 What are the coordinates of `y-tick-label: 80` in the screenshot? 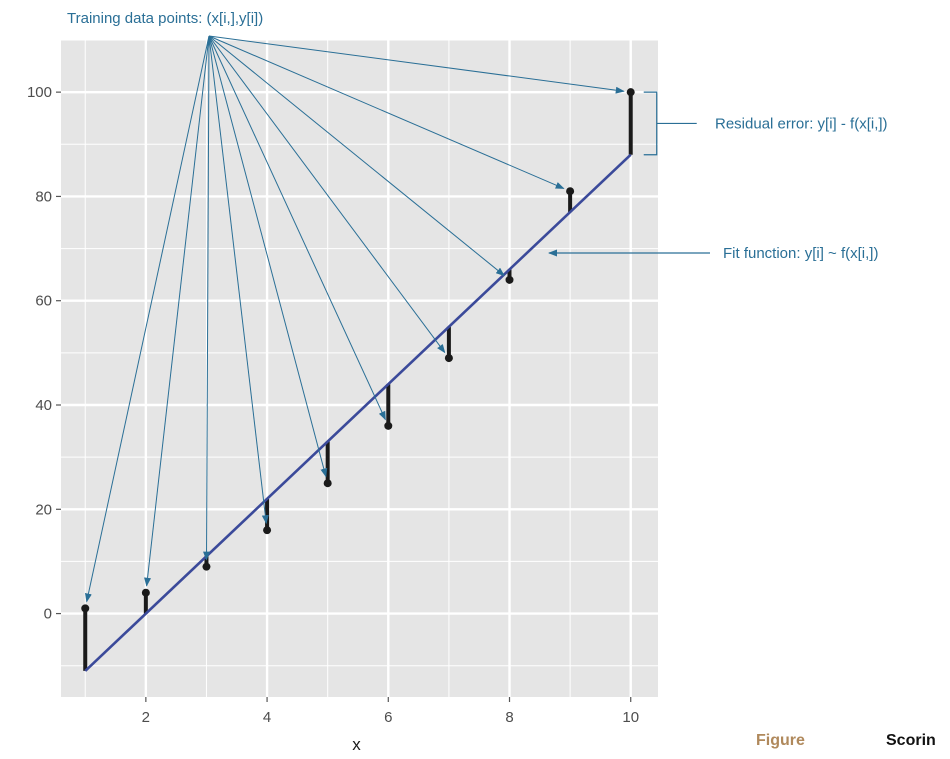 It's located at (43, 196).